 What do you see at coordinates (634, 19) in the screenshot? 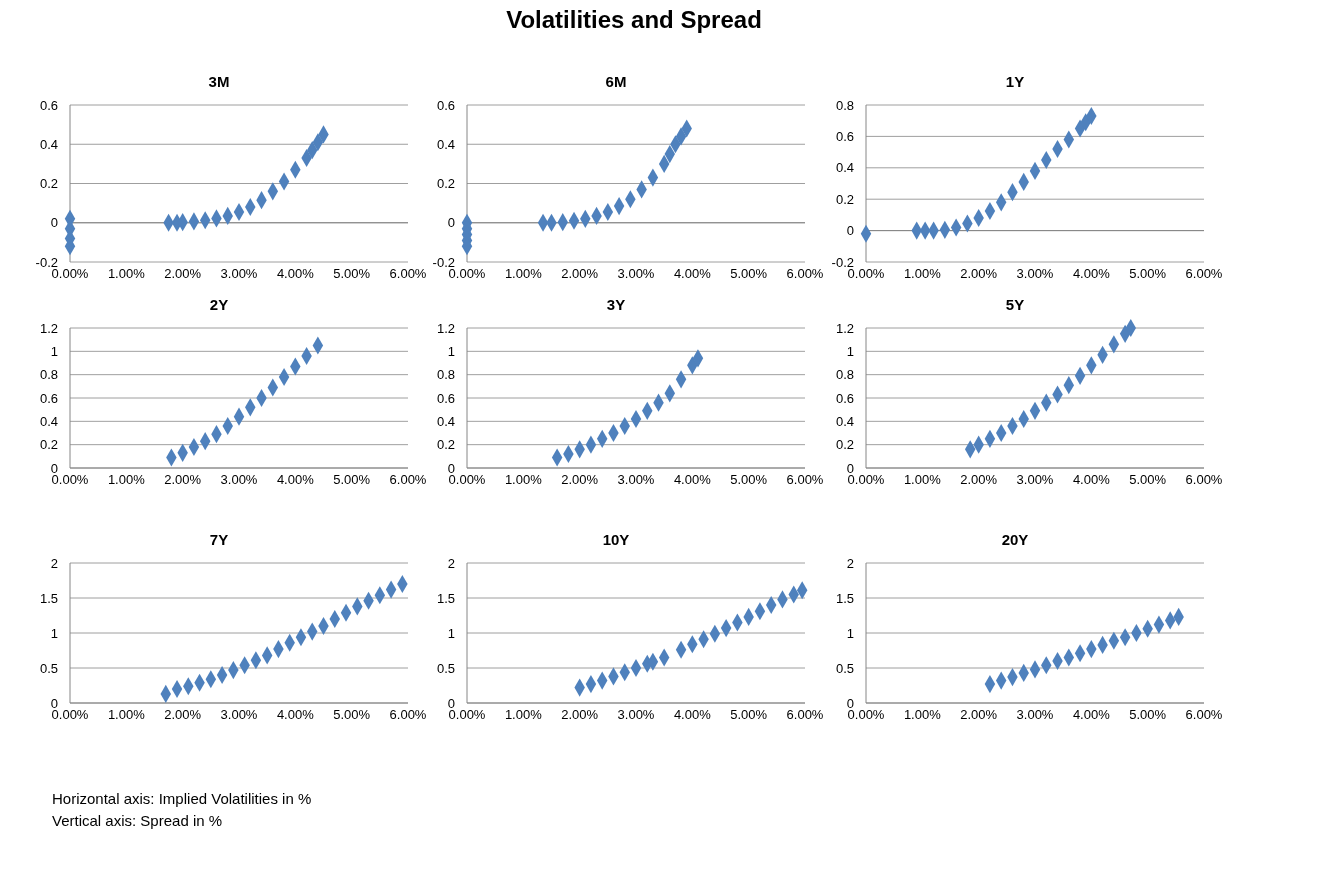
I see `text: Volatilities and Spread` at bounding box center [634, 19].